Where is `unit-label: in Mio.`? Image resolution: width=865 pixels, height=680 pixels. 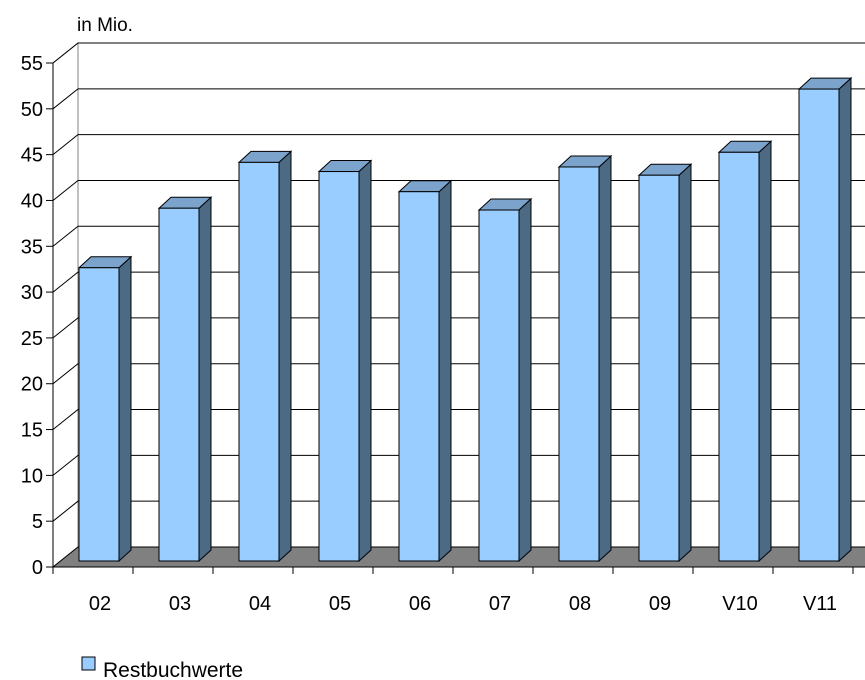
unit-label: in Mio. is located at coordinates (105, 25).